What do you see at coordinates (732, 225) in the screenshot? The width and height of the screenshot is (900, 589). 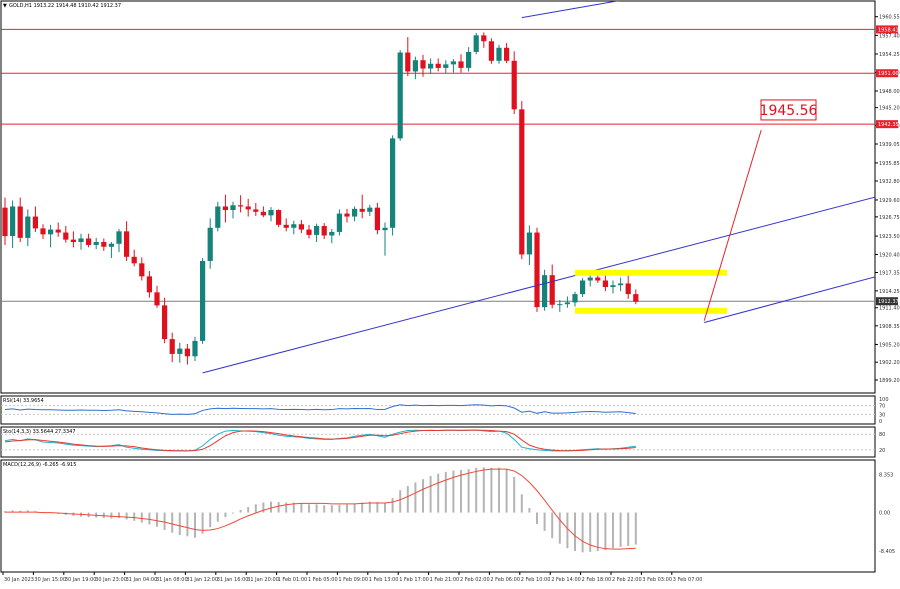 I see `projection-arrow-line` at bounding box center [732, 225].